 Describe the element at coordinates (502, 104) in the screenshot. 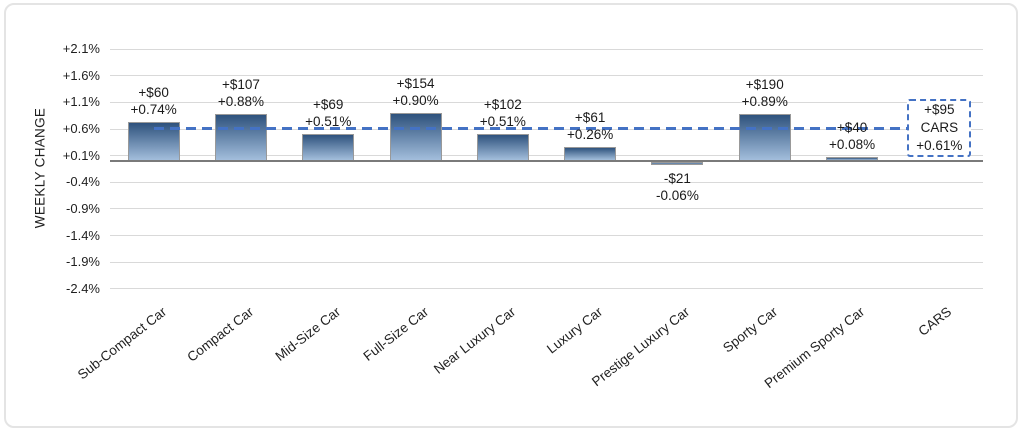

I see `dollar-change-label: +$102` at that location.